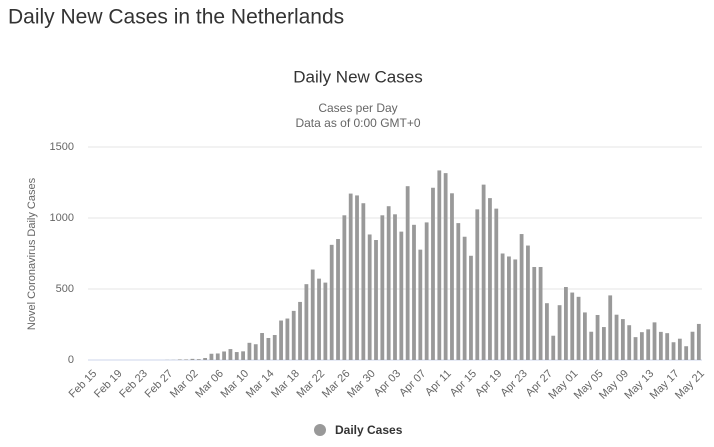 Image resolution: width=714 pixels, height=447 pixels. Describe the element at coordinates (176, 17) in the screenshot. I see `page-title: Daily New Cases in the Netherlands` at that location.